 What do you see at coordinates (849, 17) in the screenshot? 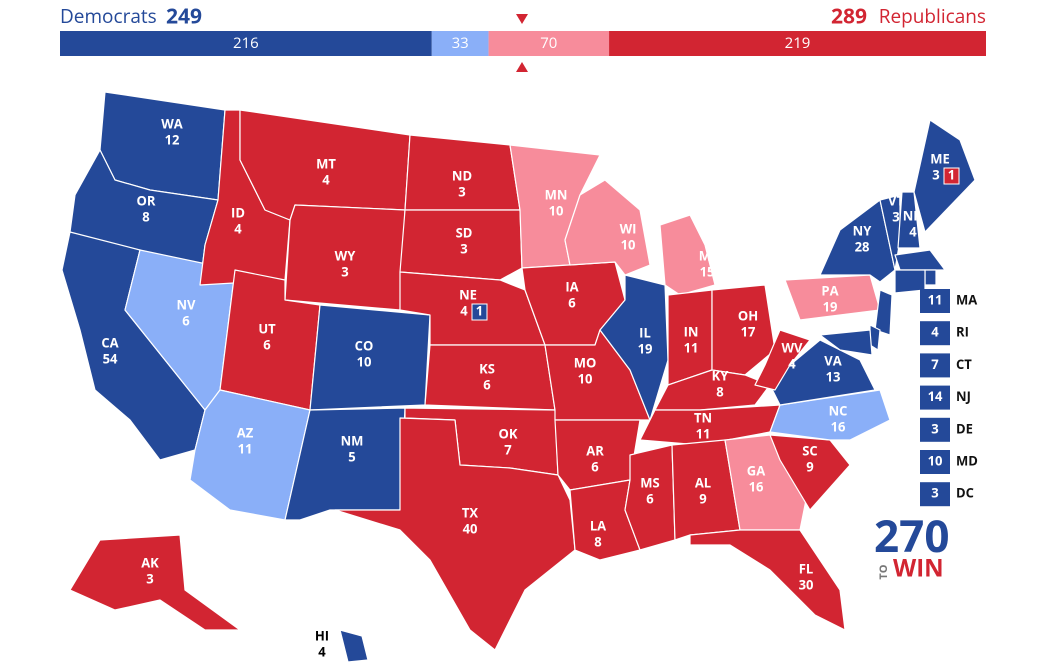
I see `rep-total: 289` at bounding box center [849, 17].